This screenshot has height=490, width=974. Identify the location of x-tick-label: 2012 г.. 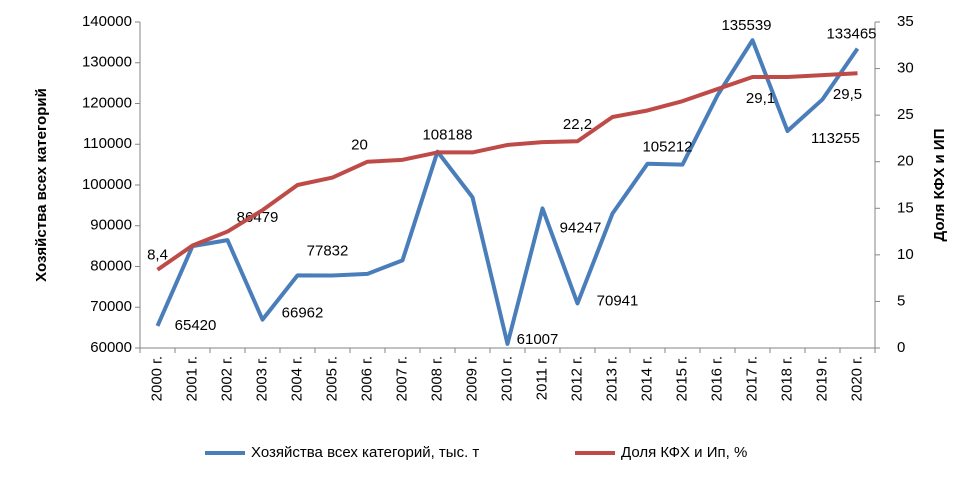
(576, 378).